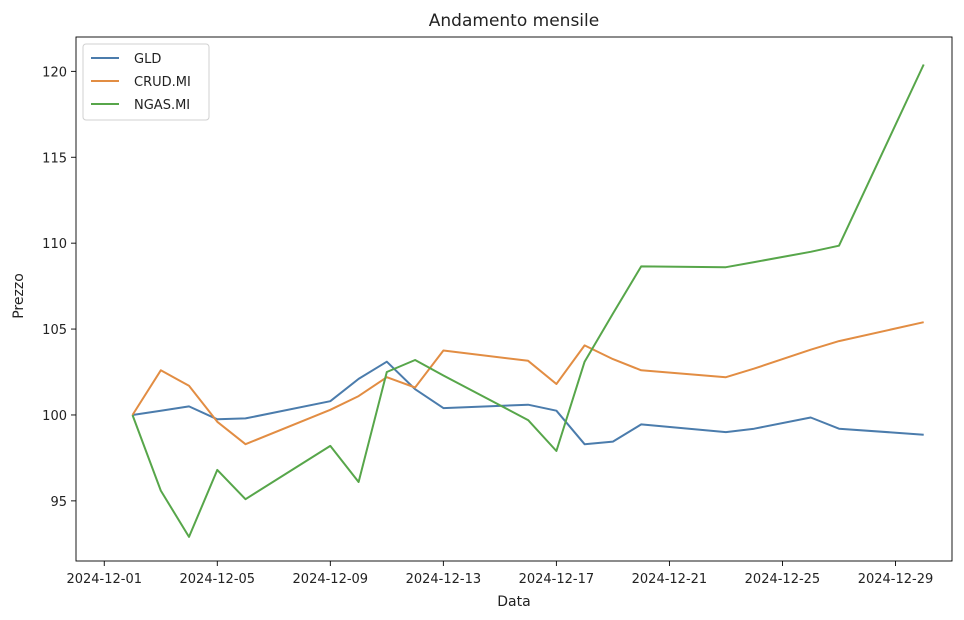 The image size is (964, 620). I want to click on y-axis-title: Prezzo, so click(19, 296).